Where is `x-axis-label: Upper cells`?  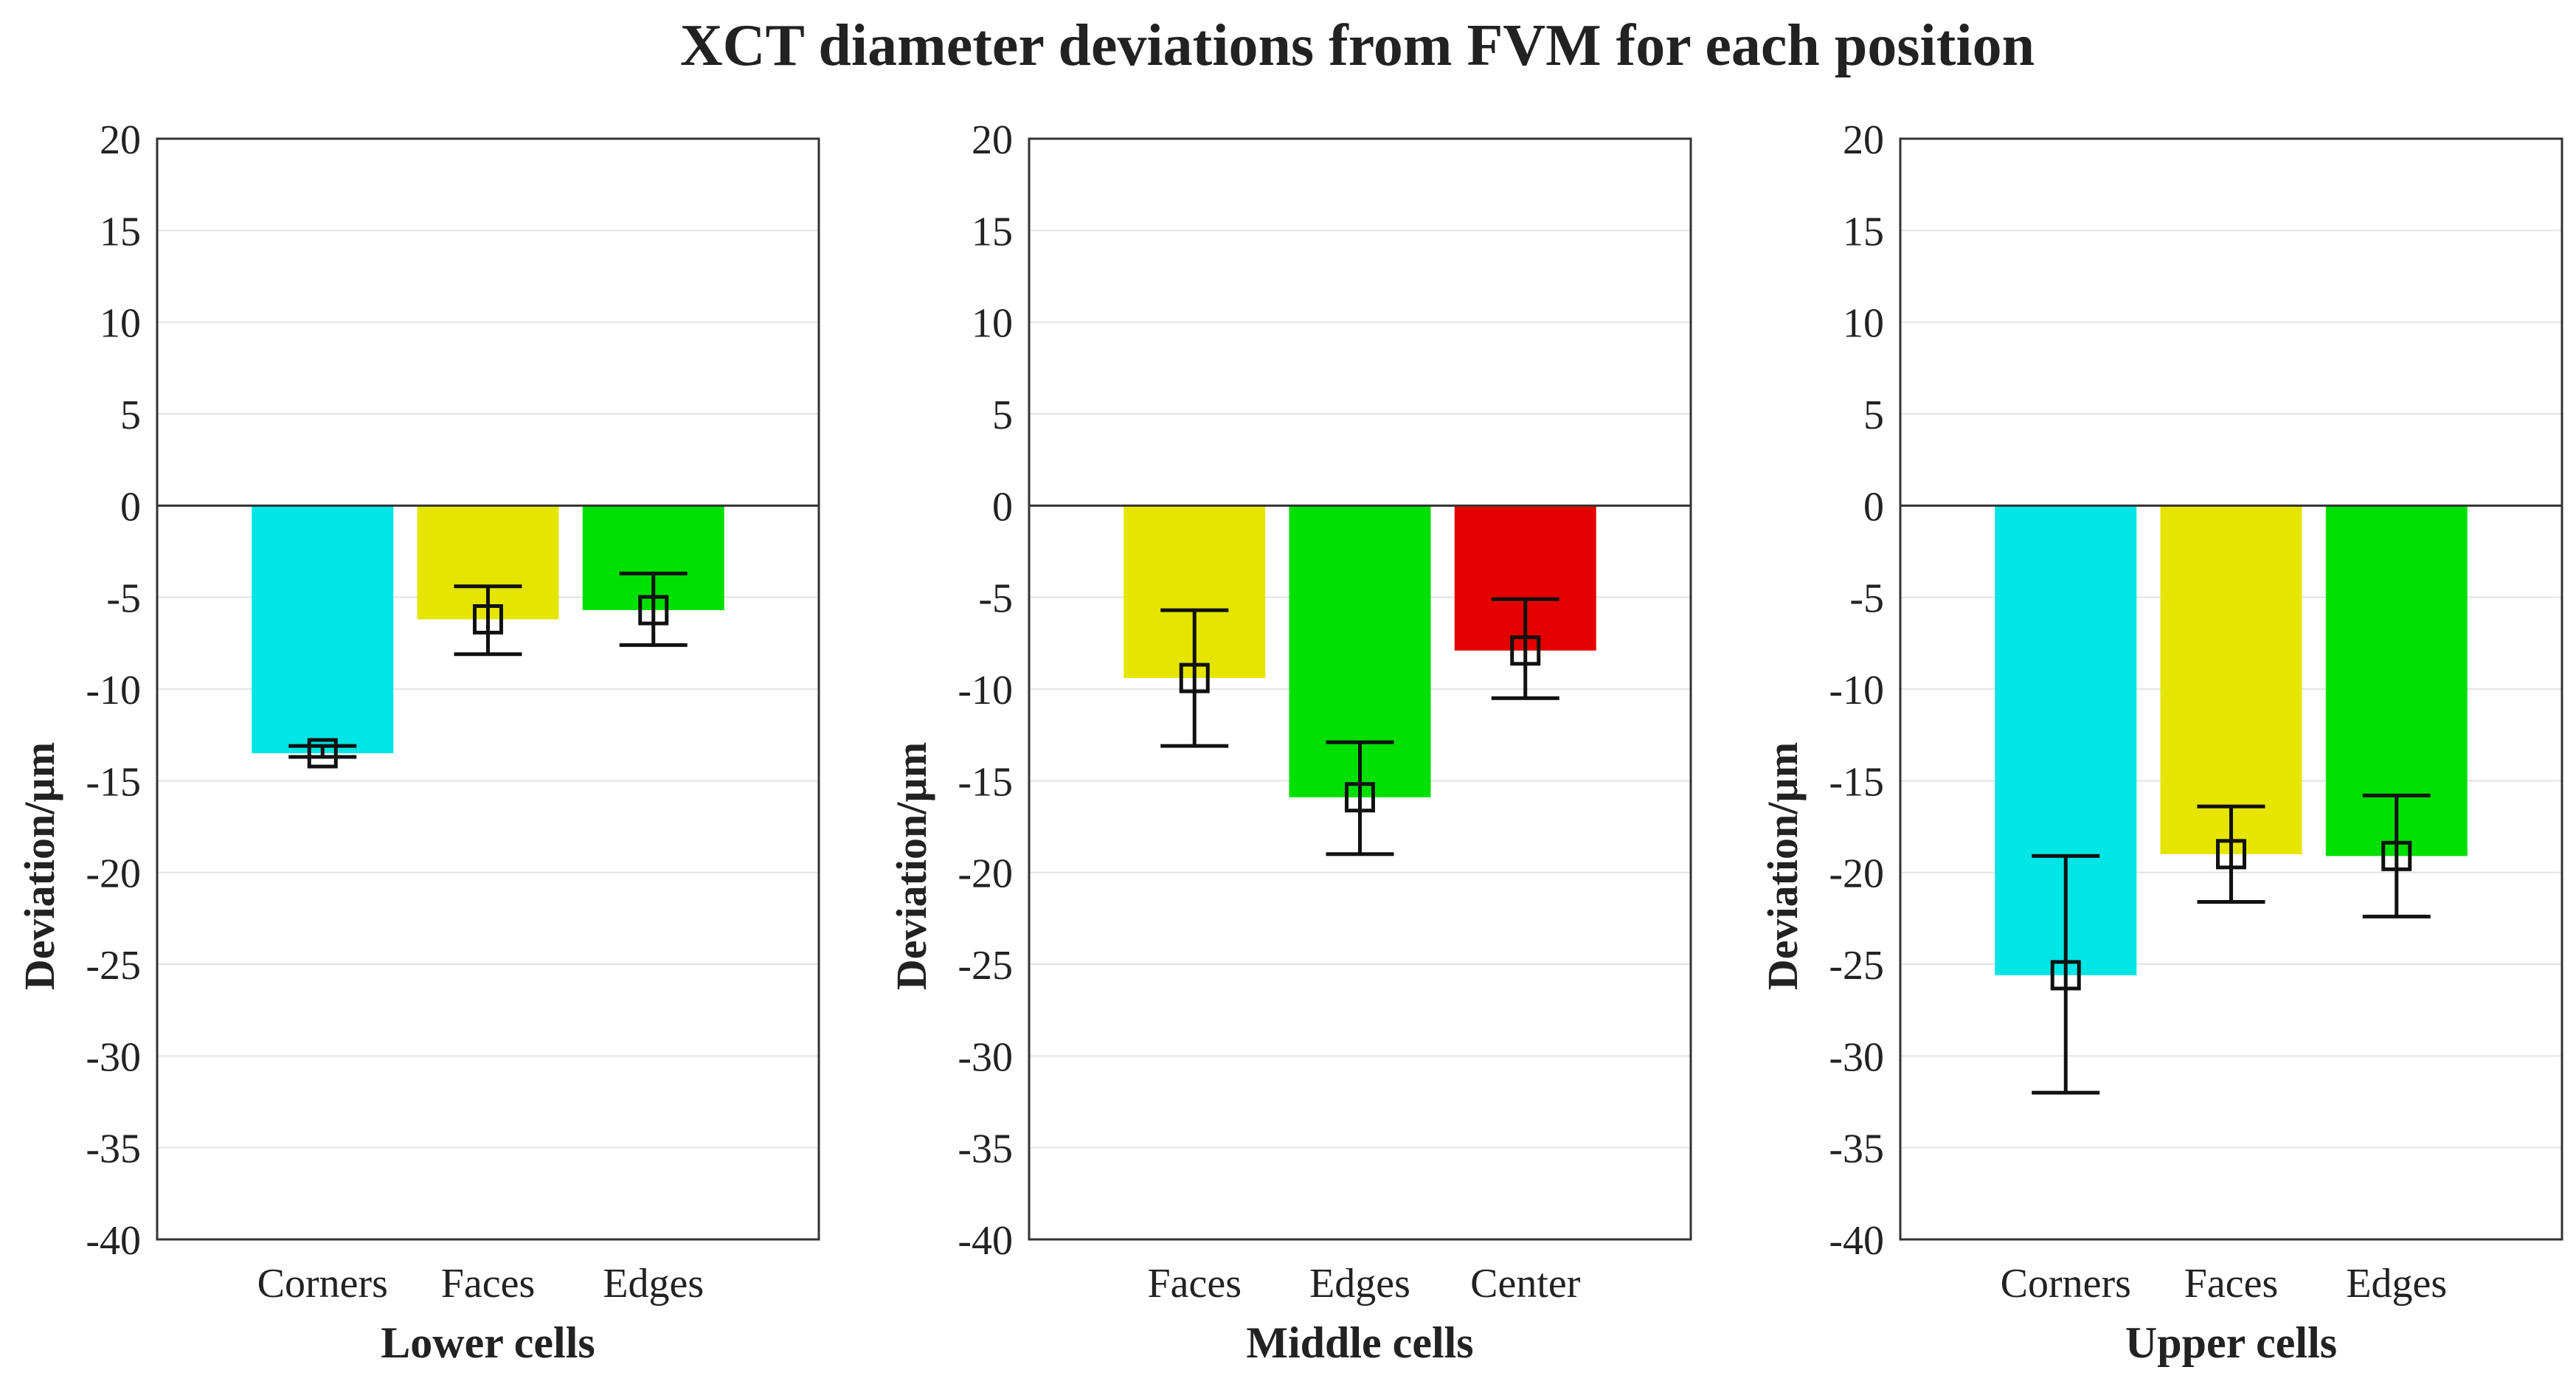 x-axis-label: Upper cells is located at coordinates (2231, 1343).